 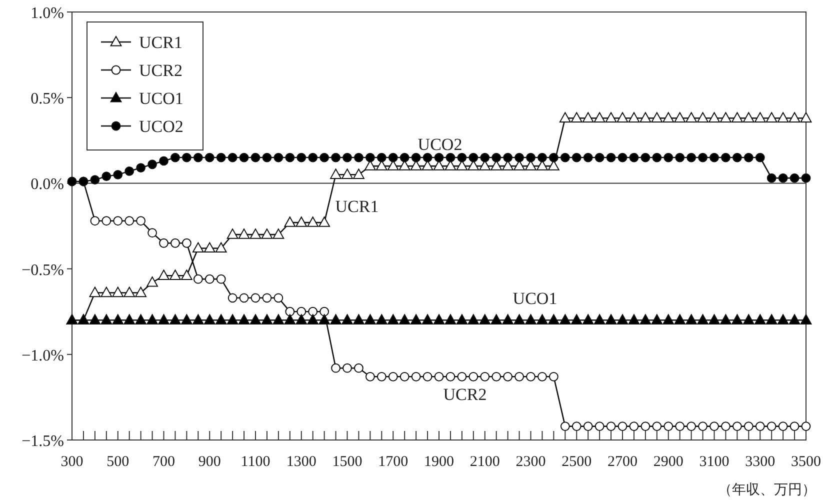 What do you see at coordinates (465, 394) in the screenshot?
I see `annotation: UCR2` at bounding box center [465, 394].